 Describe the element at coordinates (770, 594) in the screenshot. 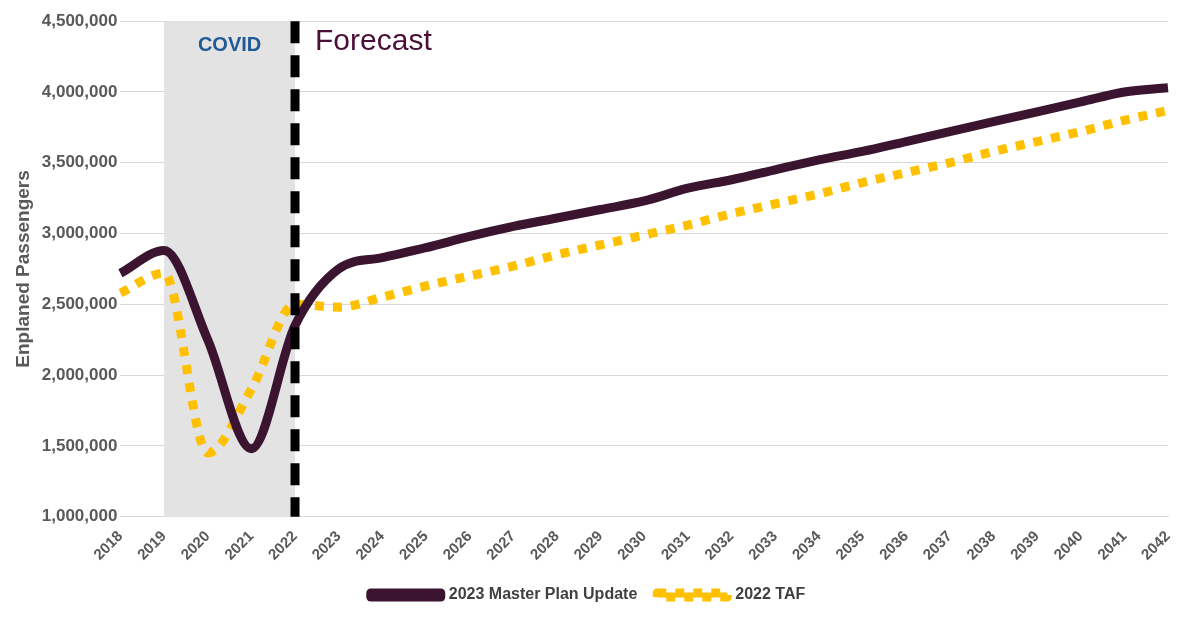

I see `legend-label: 2022 TAF` at that location.